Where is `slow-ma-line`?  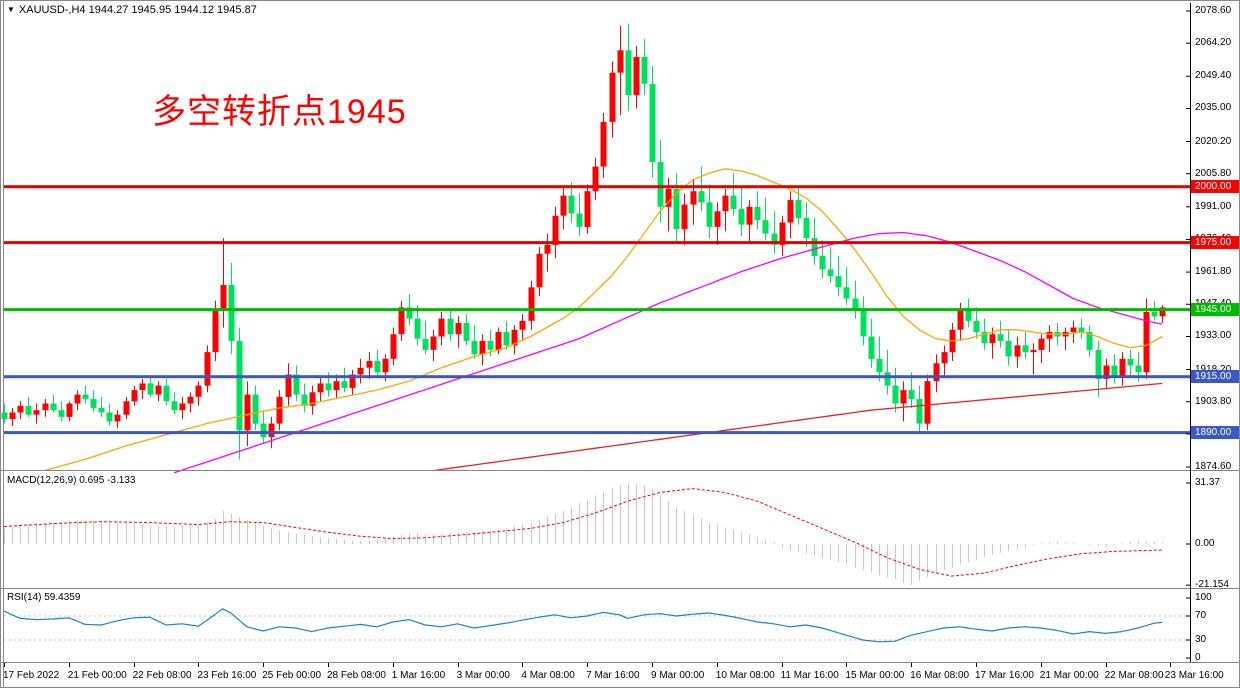 slow-ma-line is located at coordinates (798, 427).